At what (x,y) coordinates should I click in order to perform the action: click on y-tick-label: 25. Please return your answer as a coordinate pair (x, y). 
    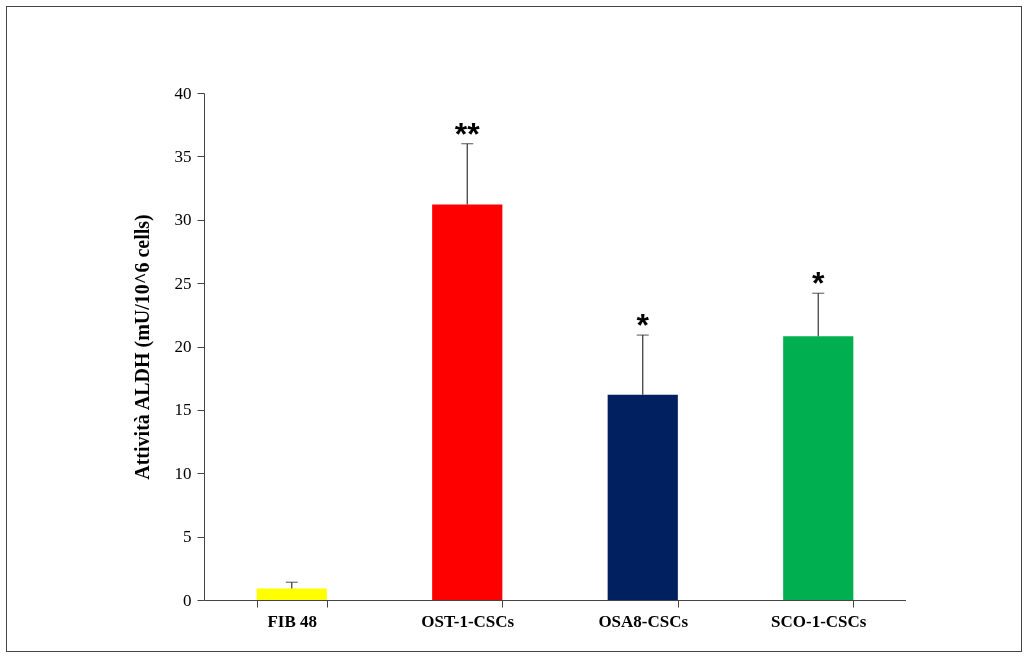
    Looking at the image, I should click on (183, 283).